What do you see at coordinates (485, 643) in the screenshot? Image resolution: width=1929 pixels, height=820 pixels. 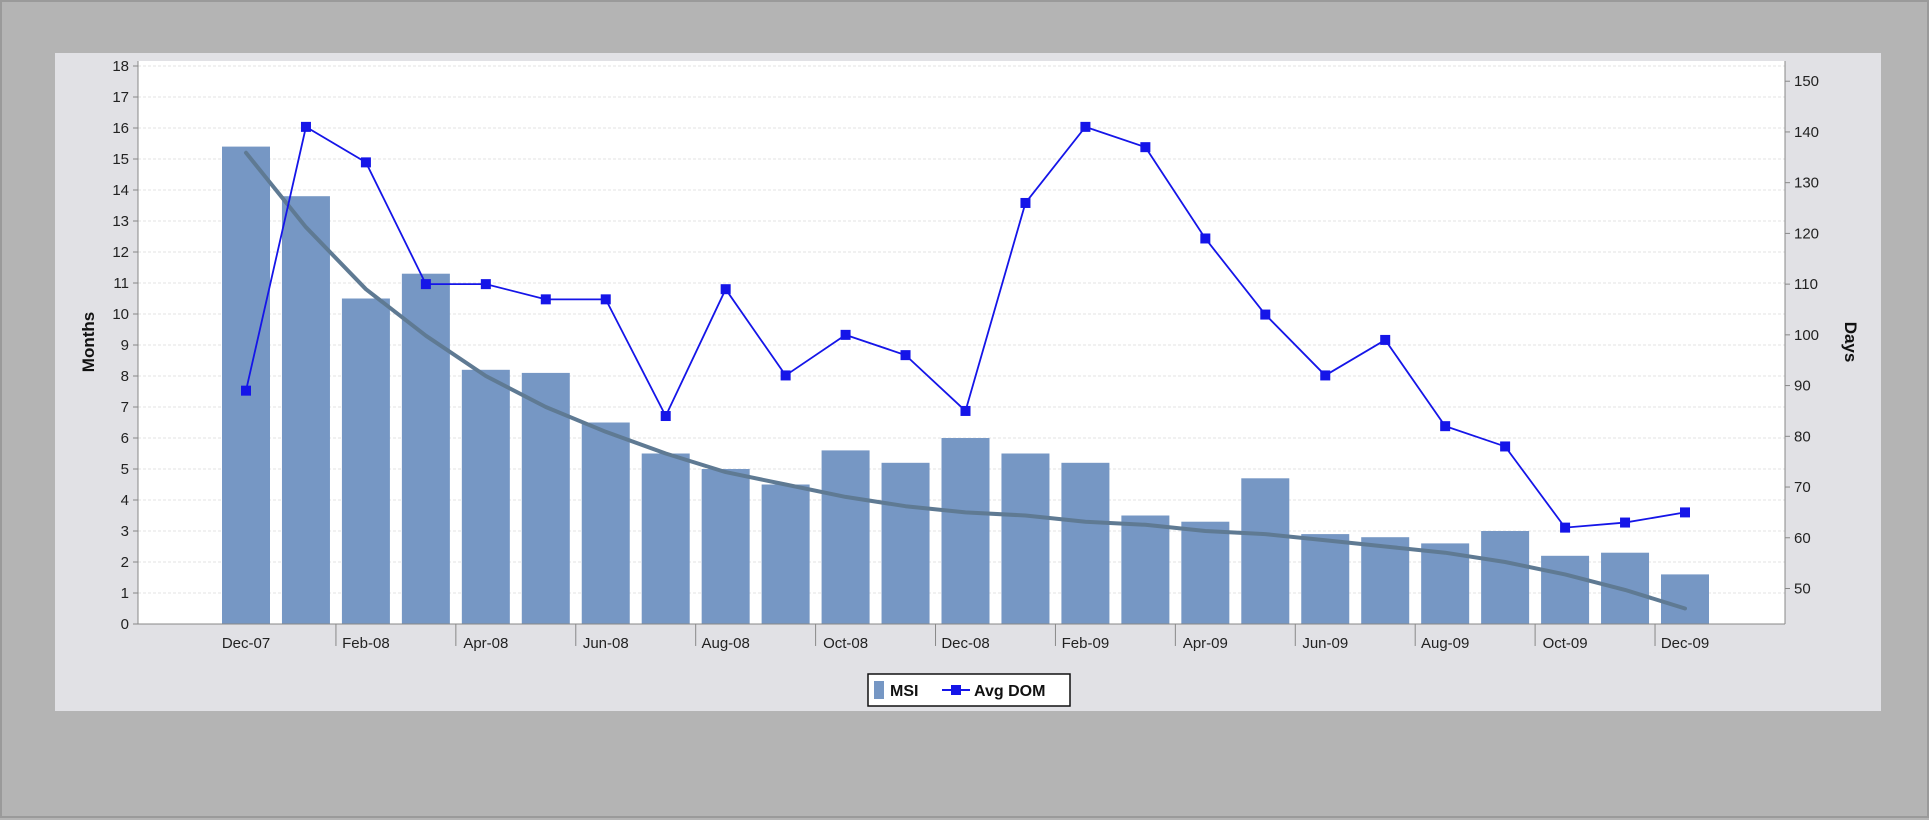 I see `x-tick-label: Apr-08` at bounding box center [485, 643].